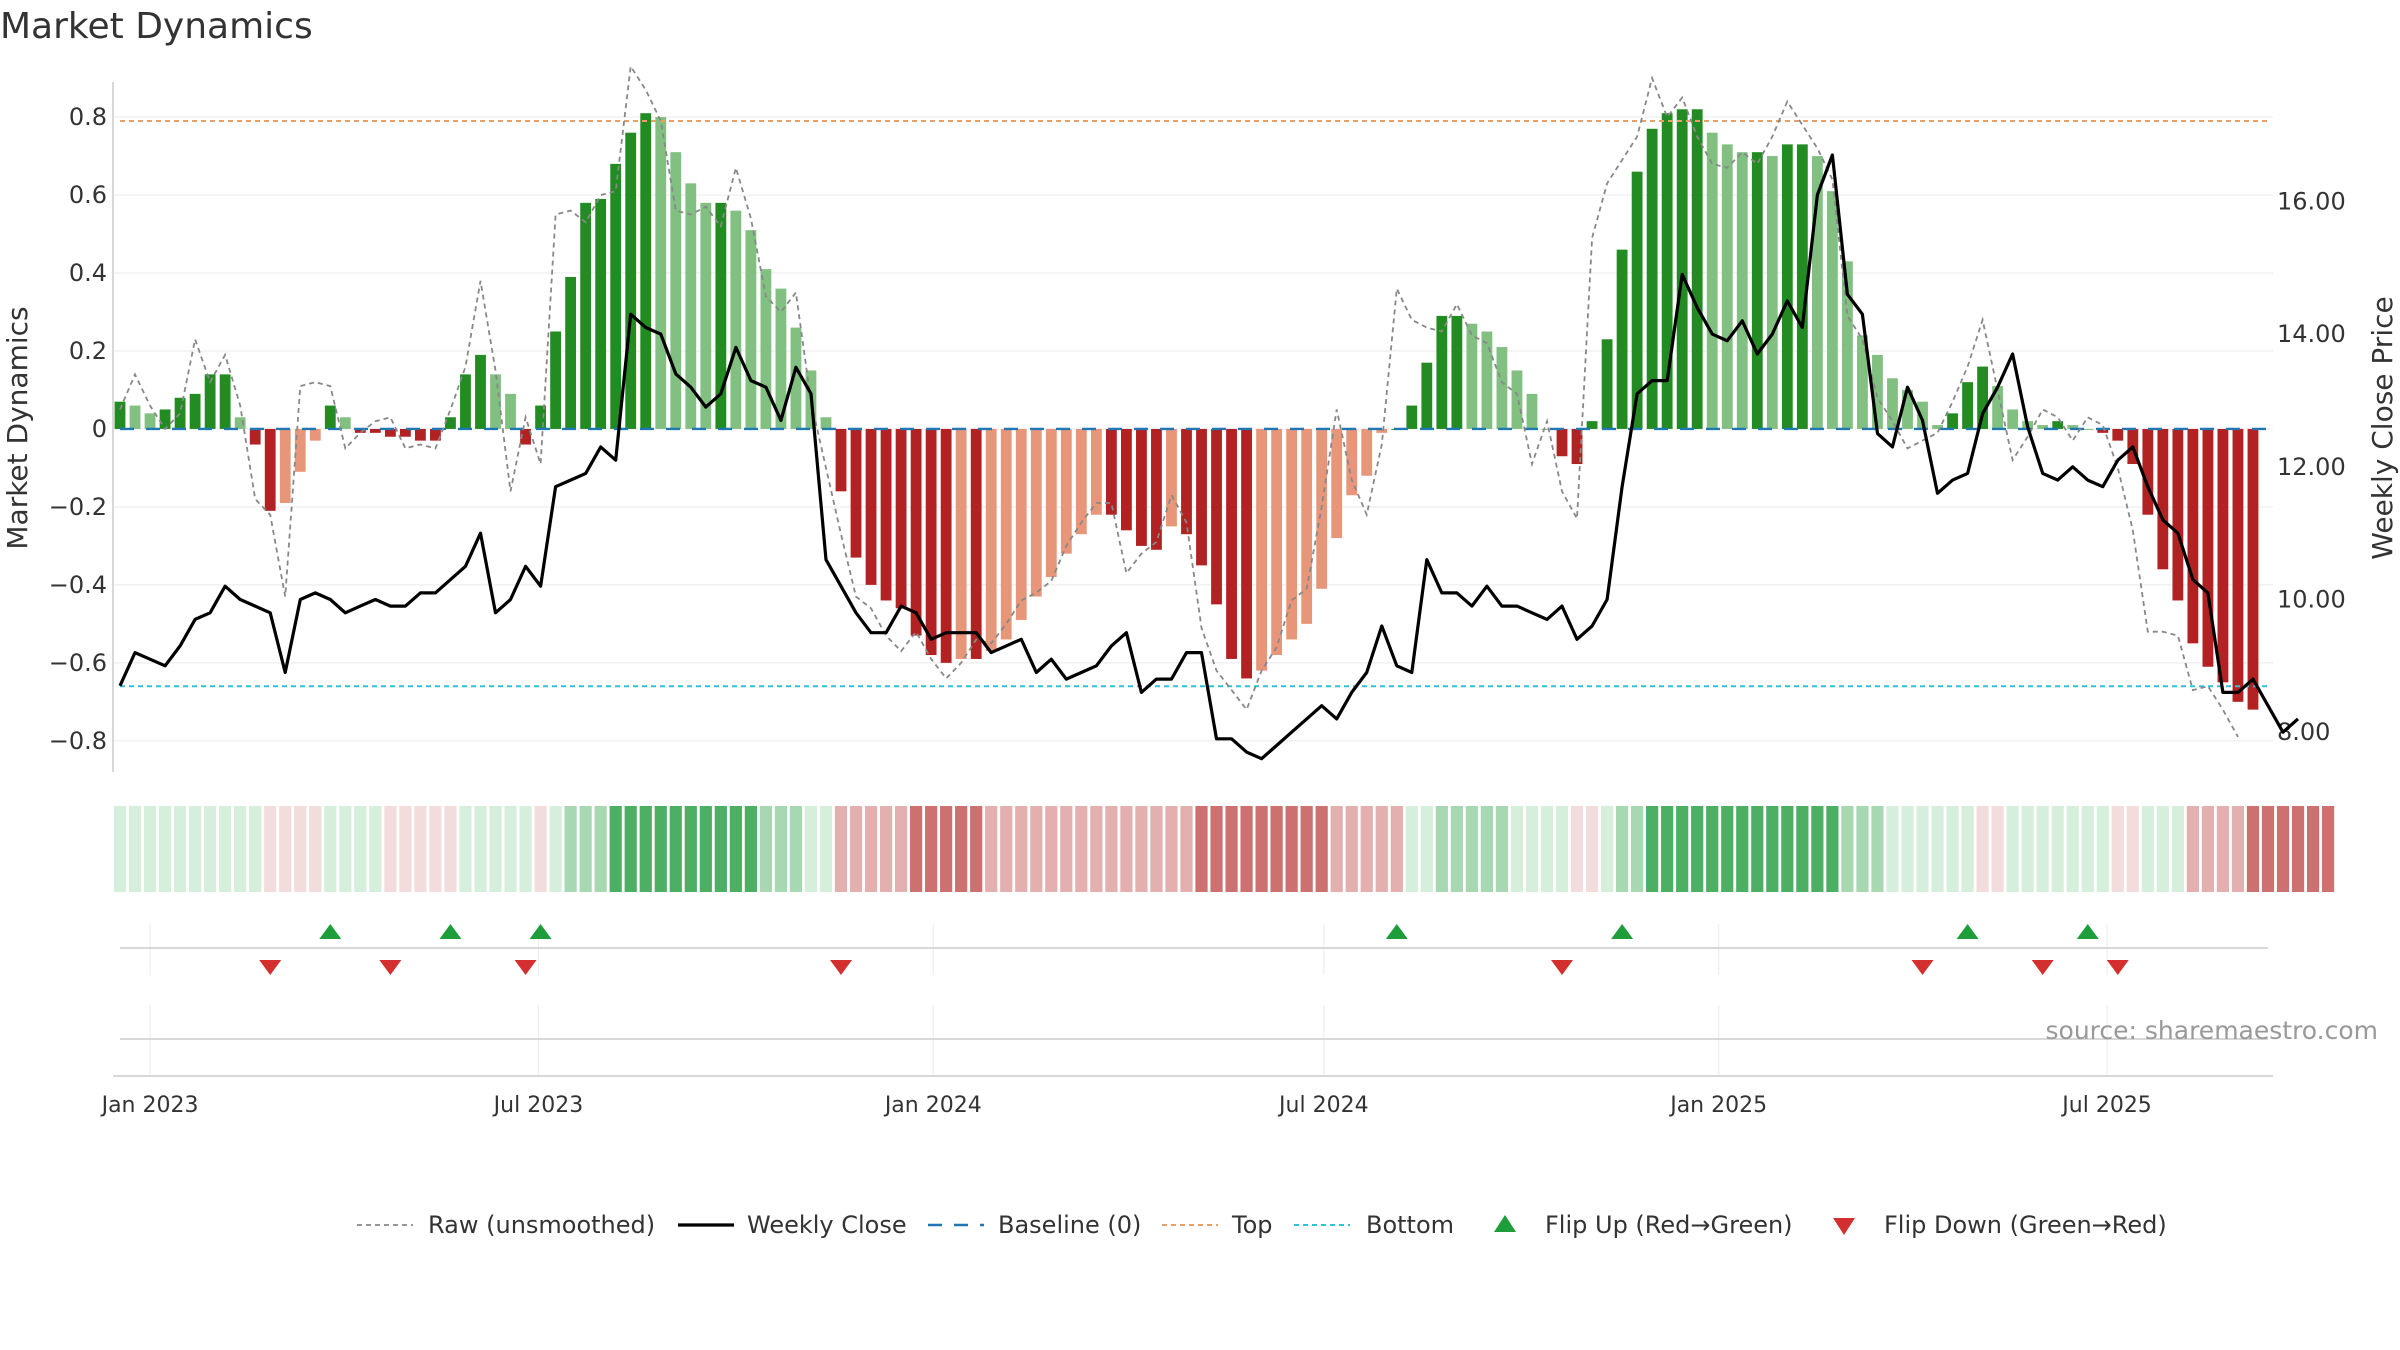 Image resolution: width=2400 pixels, height=1350 pixels. I want to click on legend-item: Baseline (0), so click(1034, 1225).